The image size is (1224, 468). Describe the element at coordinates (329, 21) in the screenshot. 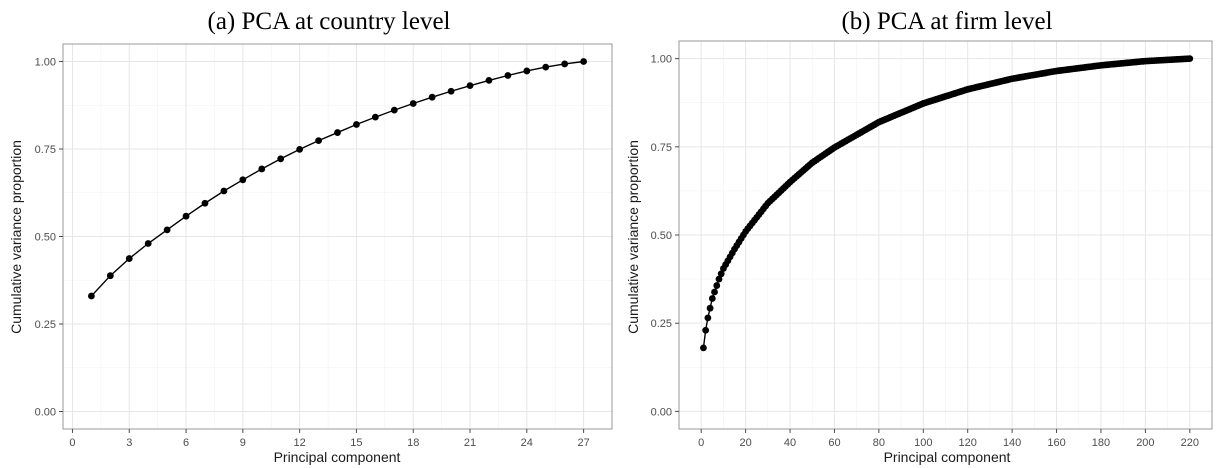

I see `chart-title-a: (a) PCA at country level` at that location.